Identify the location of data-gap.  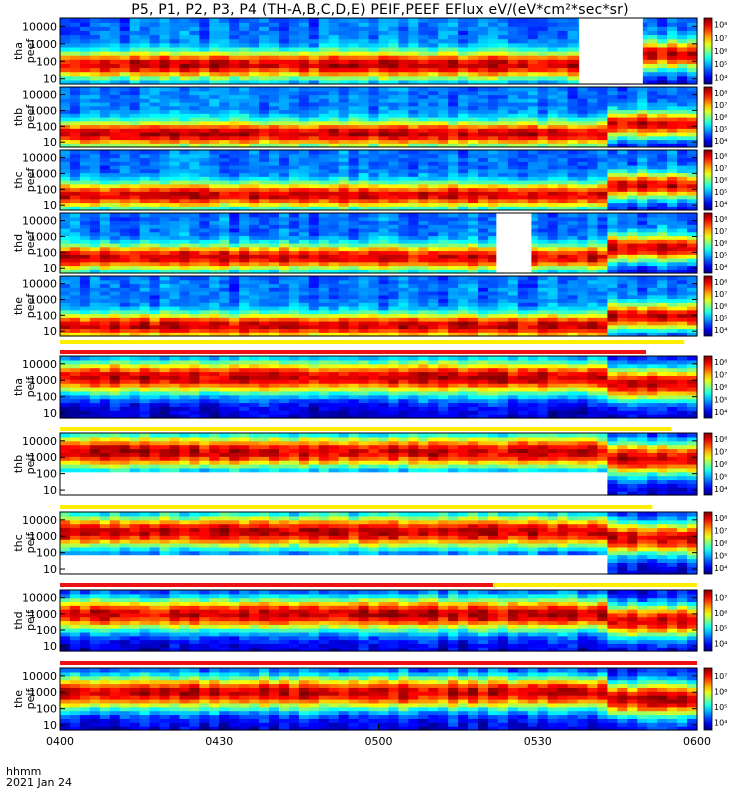
(514, 243).